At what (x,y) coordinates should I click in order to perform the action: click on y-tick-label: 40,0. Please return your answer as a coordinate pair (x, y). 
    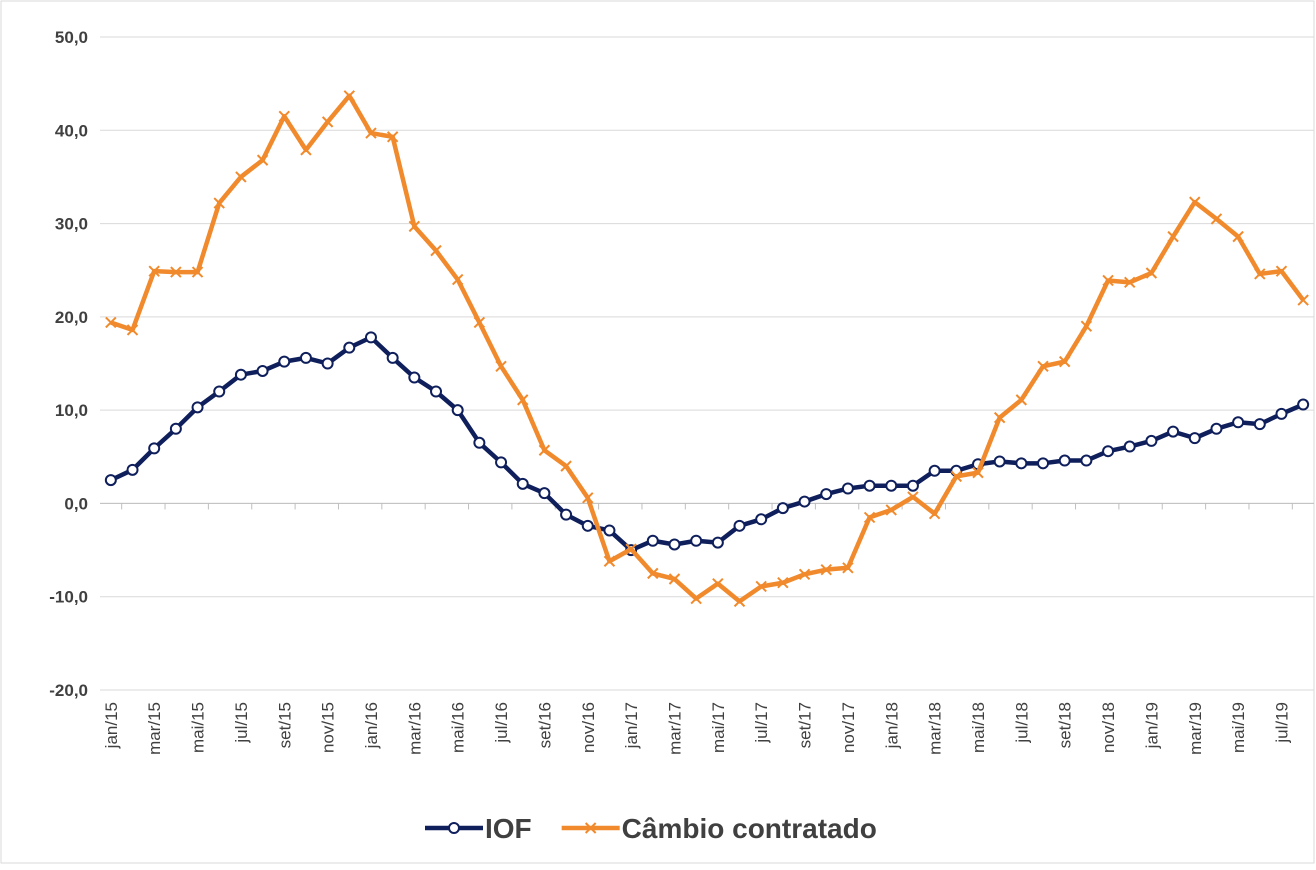
    Looking at the image, I should click on (71, 130).